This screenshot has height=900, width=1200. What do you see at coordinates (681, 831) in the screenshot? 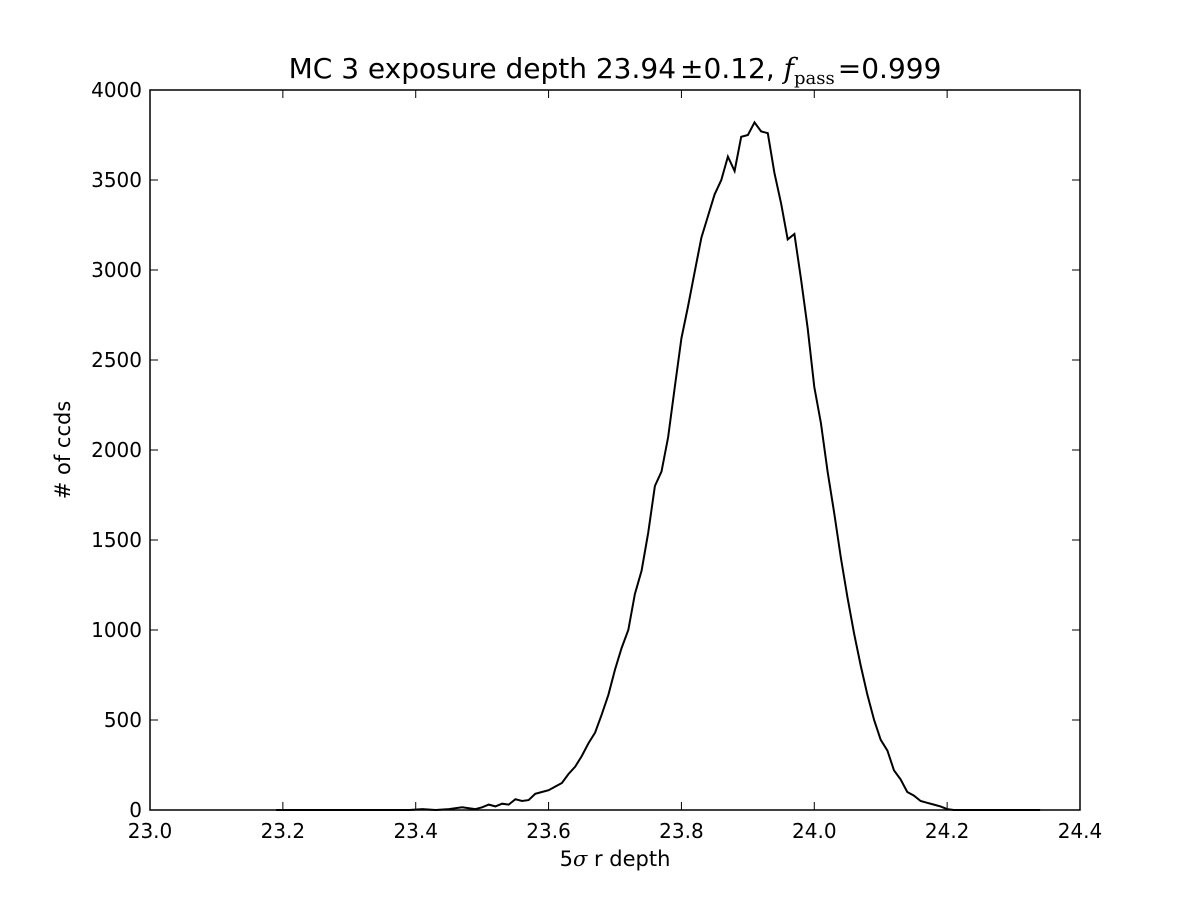
I see `x-tick-label: 23.8` at bounding box center [681, 831].